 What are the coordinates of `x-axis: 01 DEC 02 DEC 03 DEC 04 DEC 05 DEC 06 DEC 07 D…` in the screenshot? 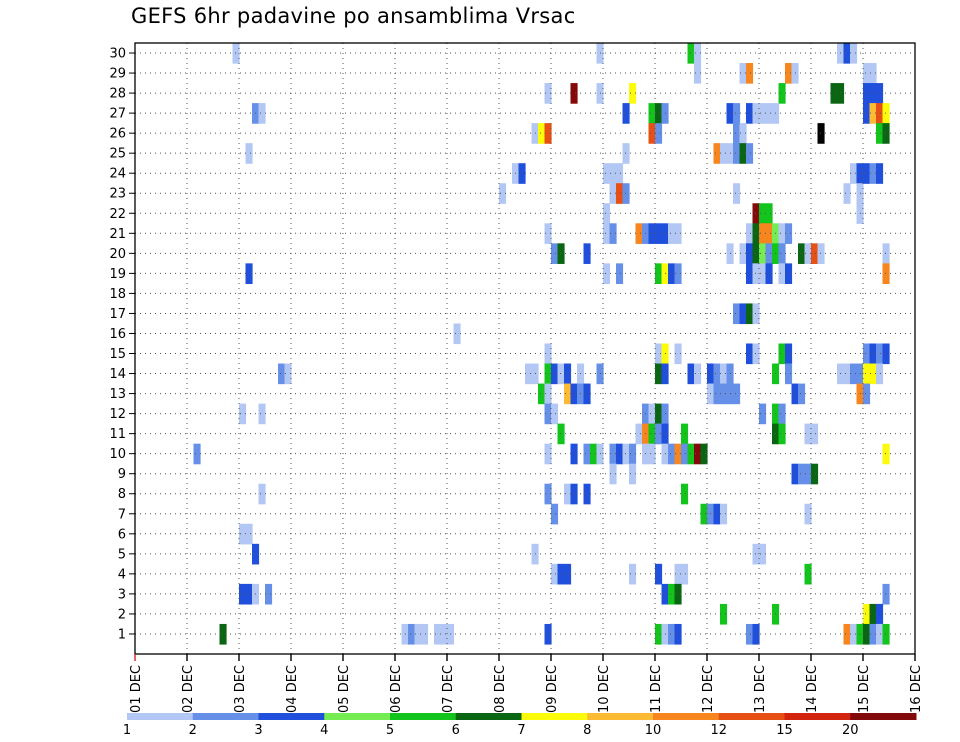 It's located at (526, 683).